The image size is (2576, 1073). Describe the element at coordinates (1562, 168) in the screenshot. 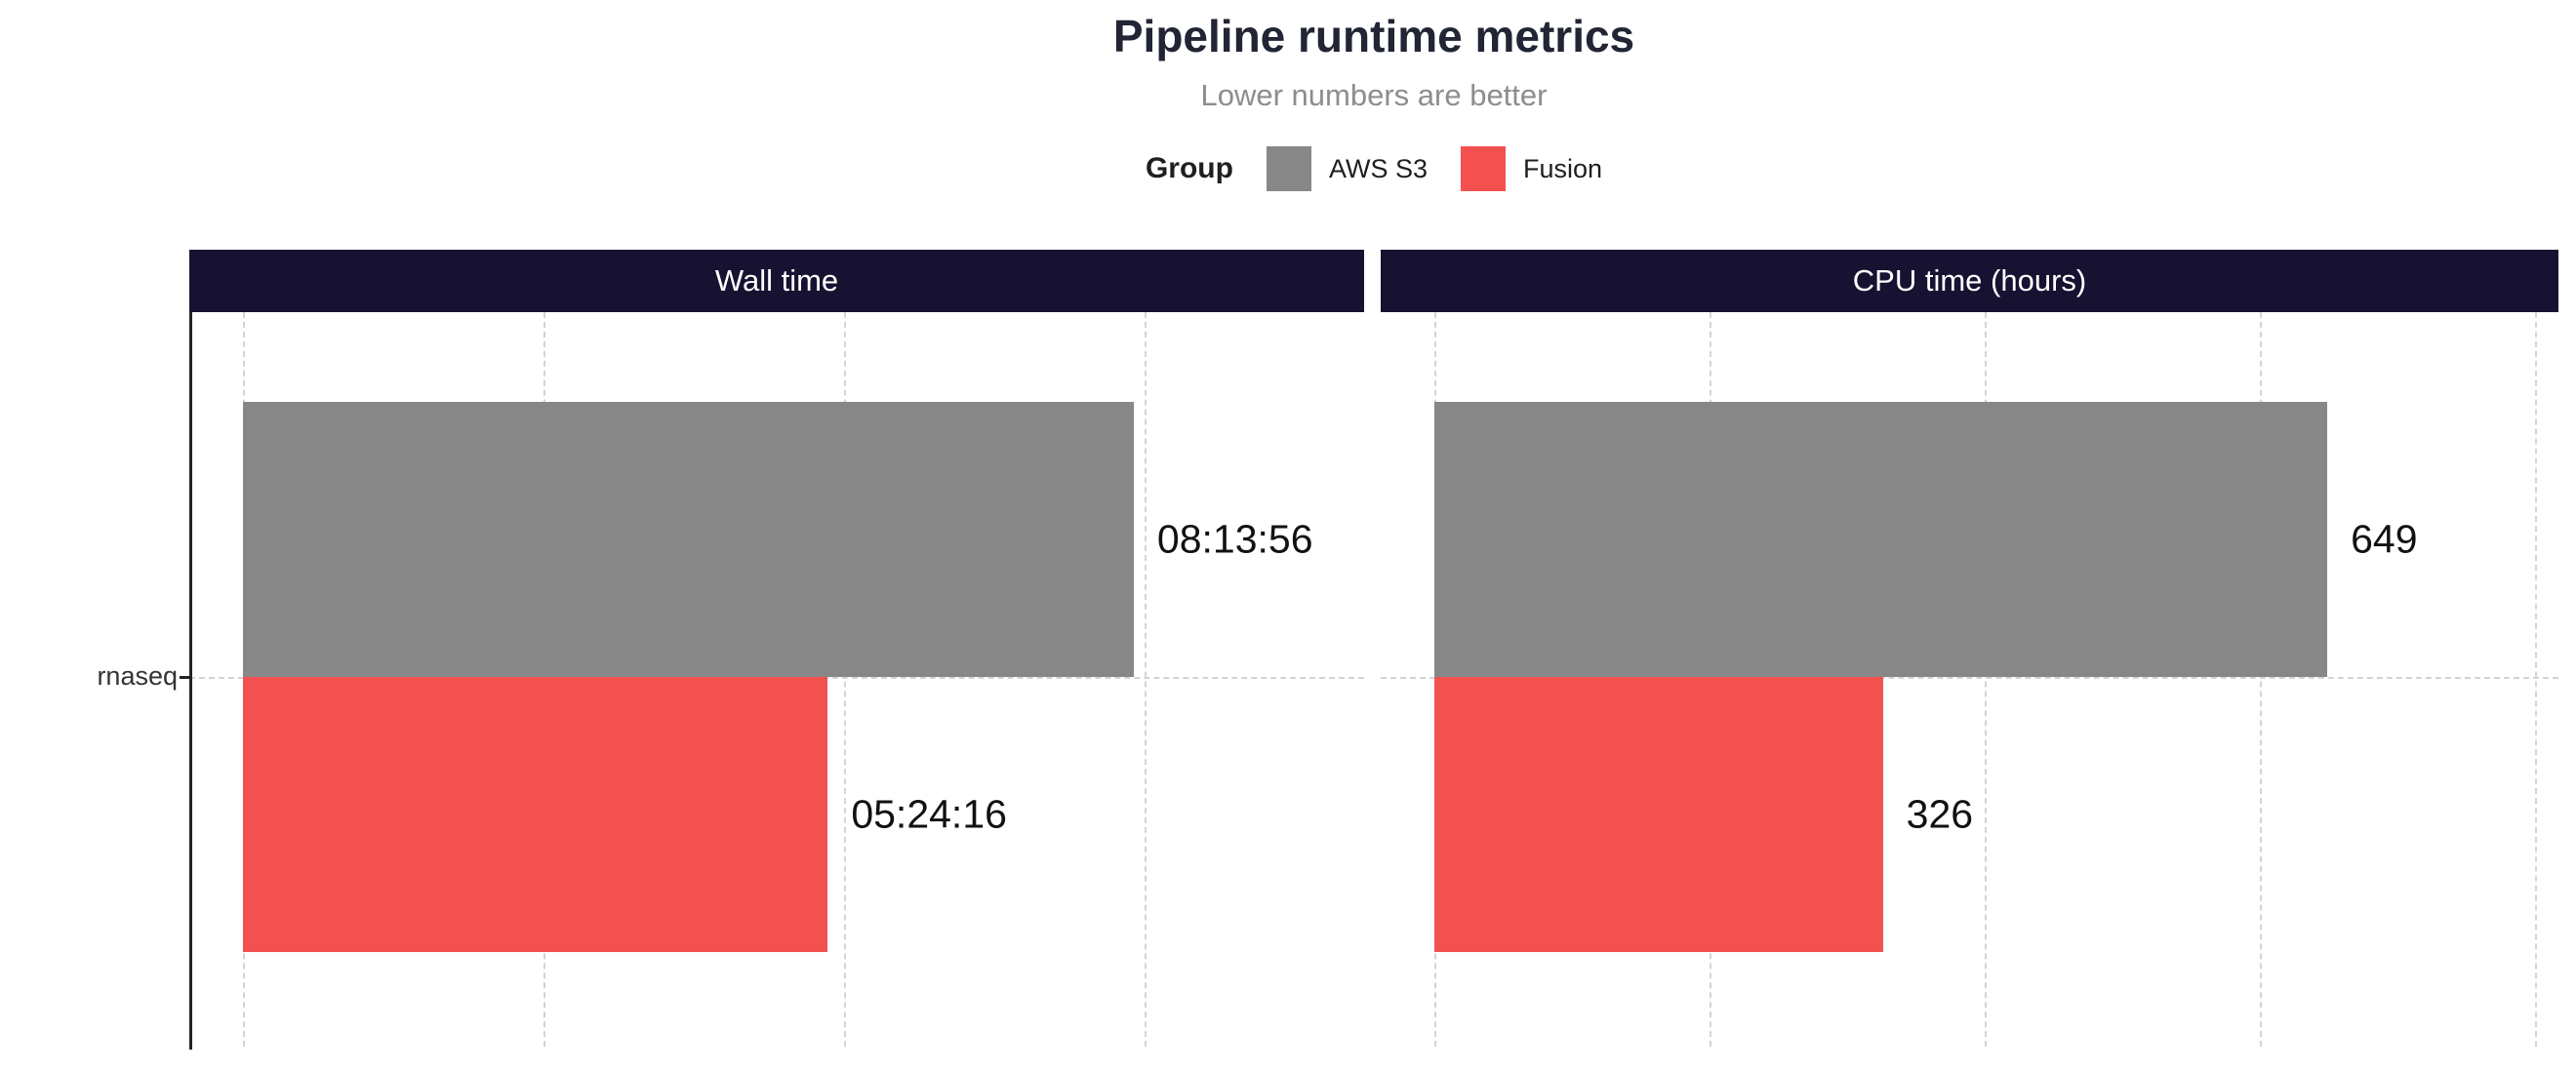

I see `legend-label-fusion: Fusion` at that location.